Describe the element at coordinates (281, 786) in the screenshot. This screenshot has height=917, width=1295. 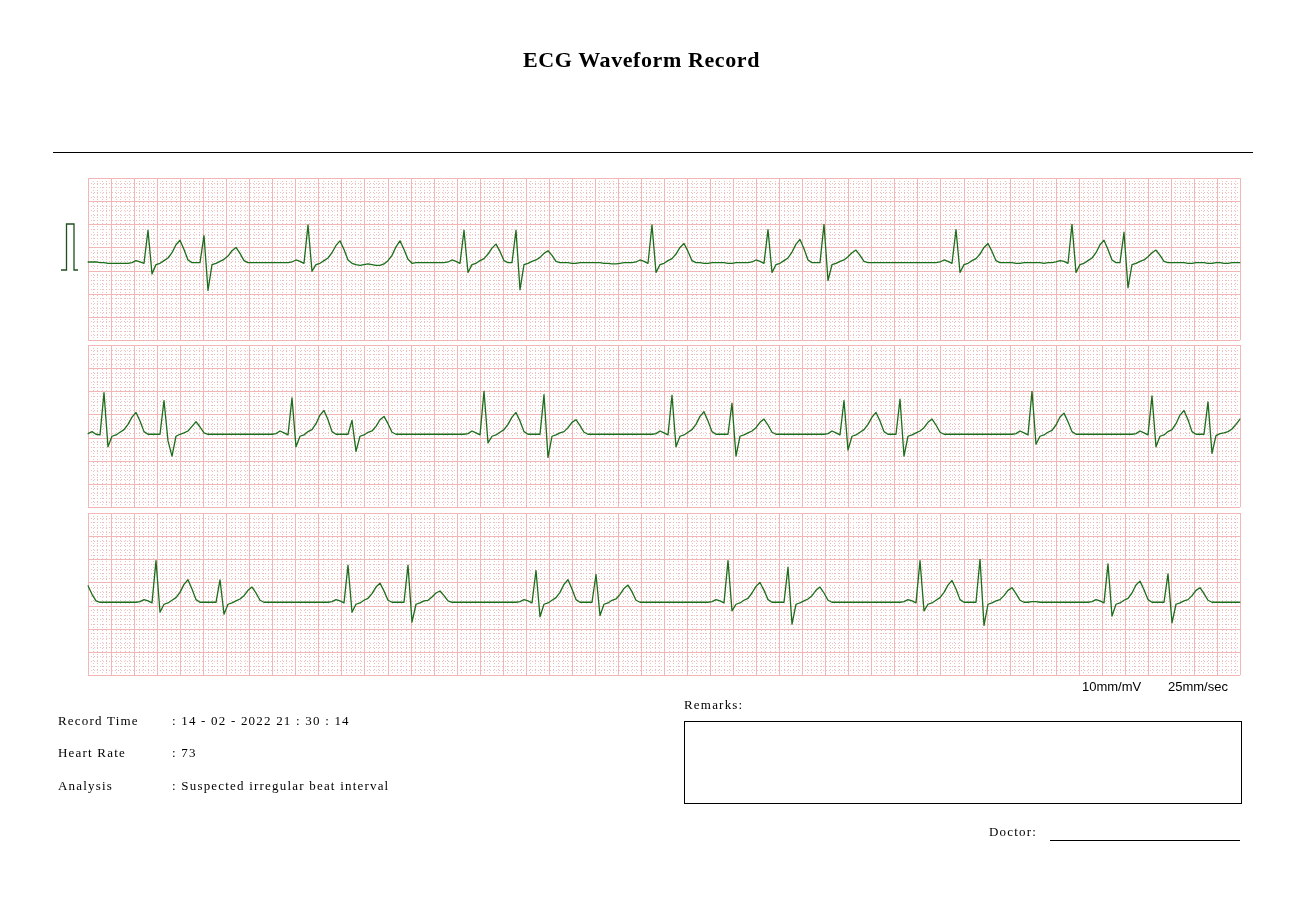
I see `text: : Suspected irregular beat interval` at that location.